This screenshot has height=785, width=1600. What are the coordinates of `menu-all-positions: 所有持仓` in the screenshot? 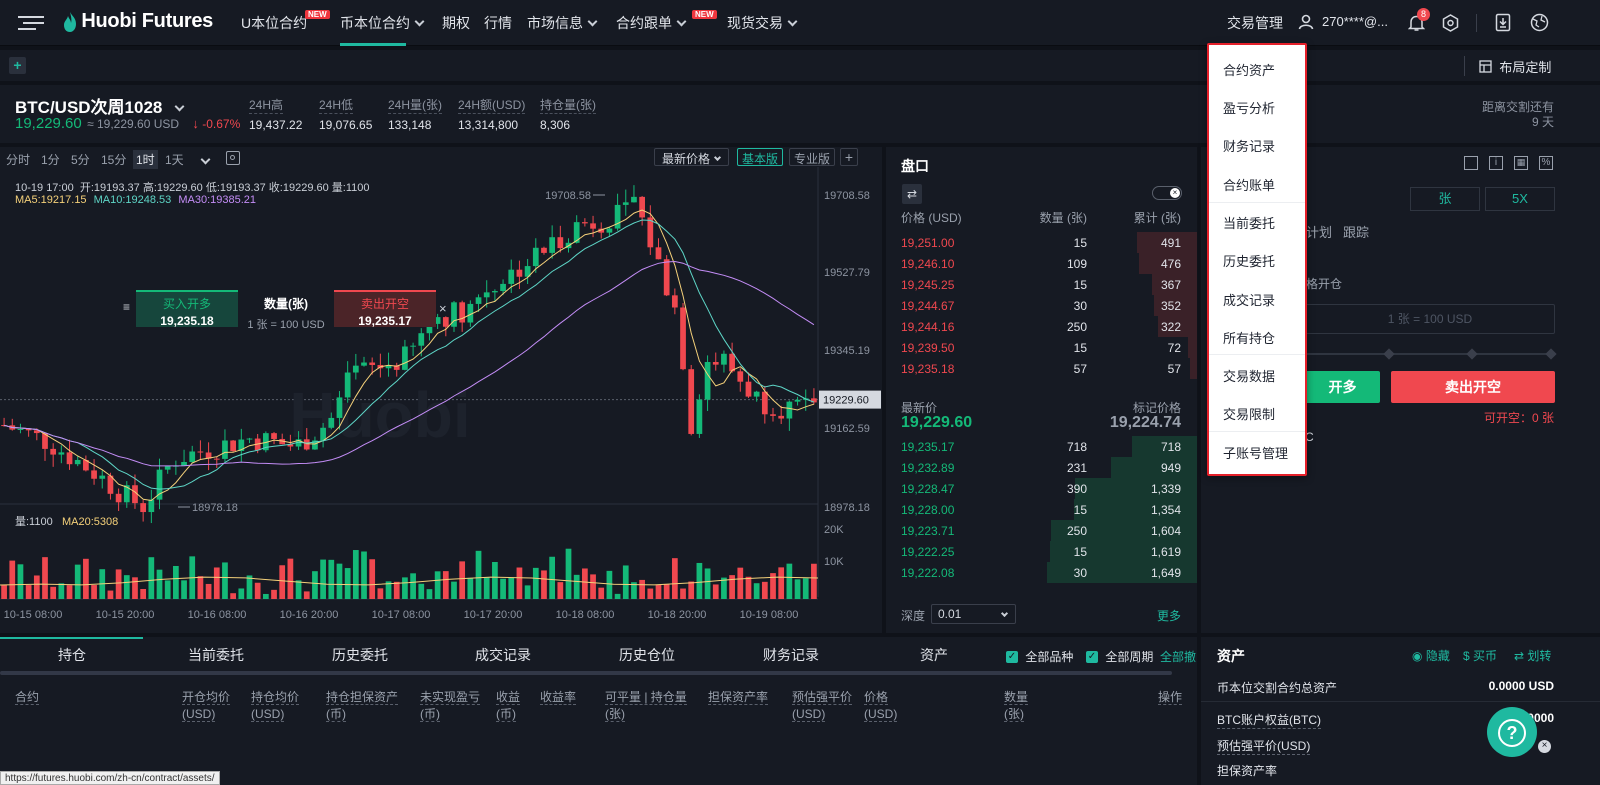 It's located at (1249, 338).